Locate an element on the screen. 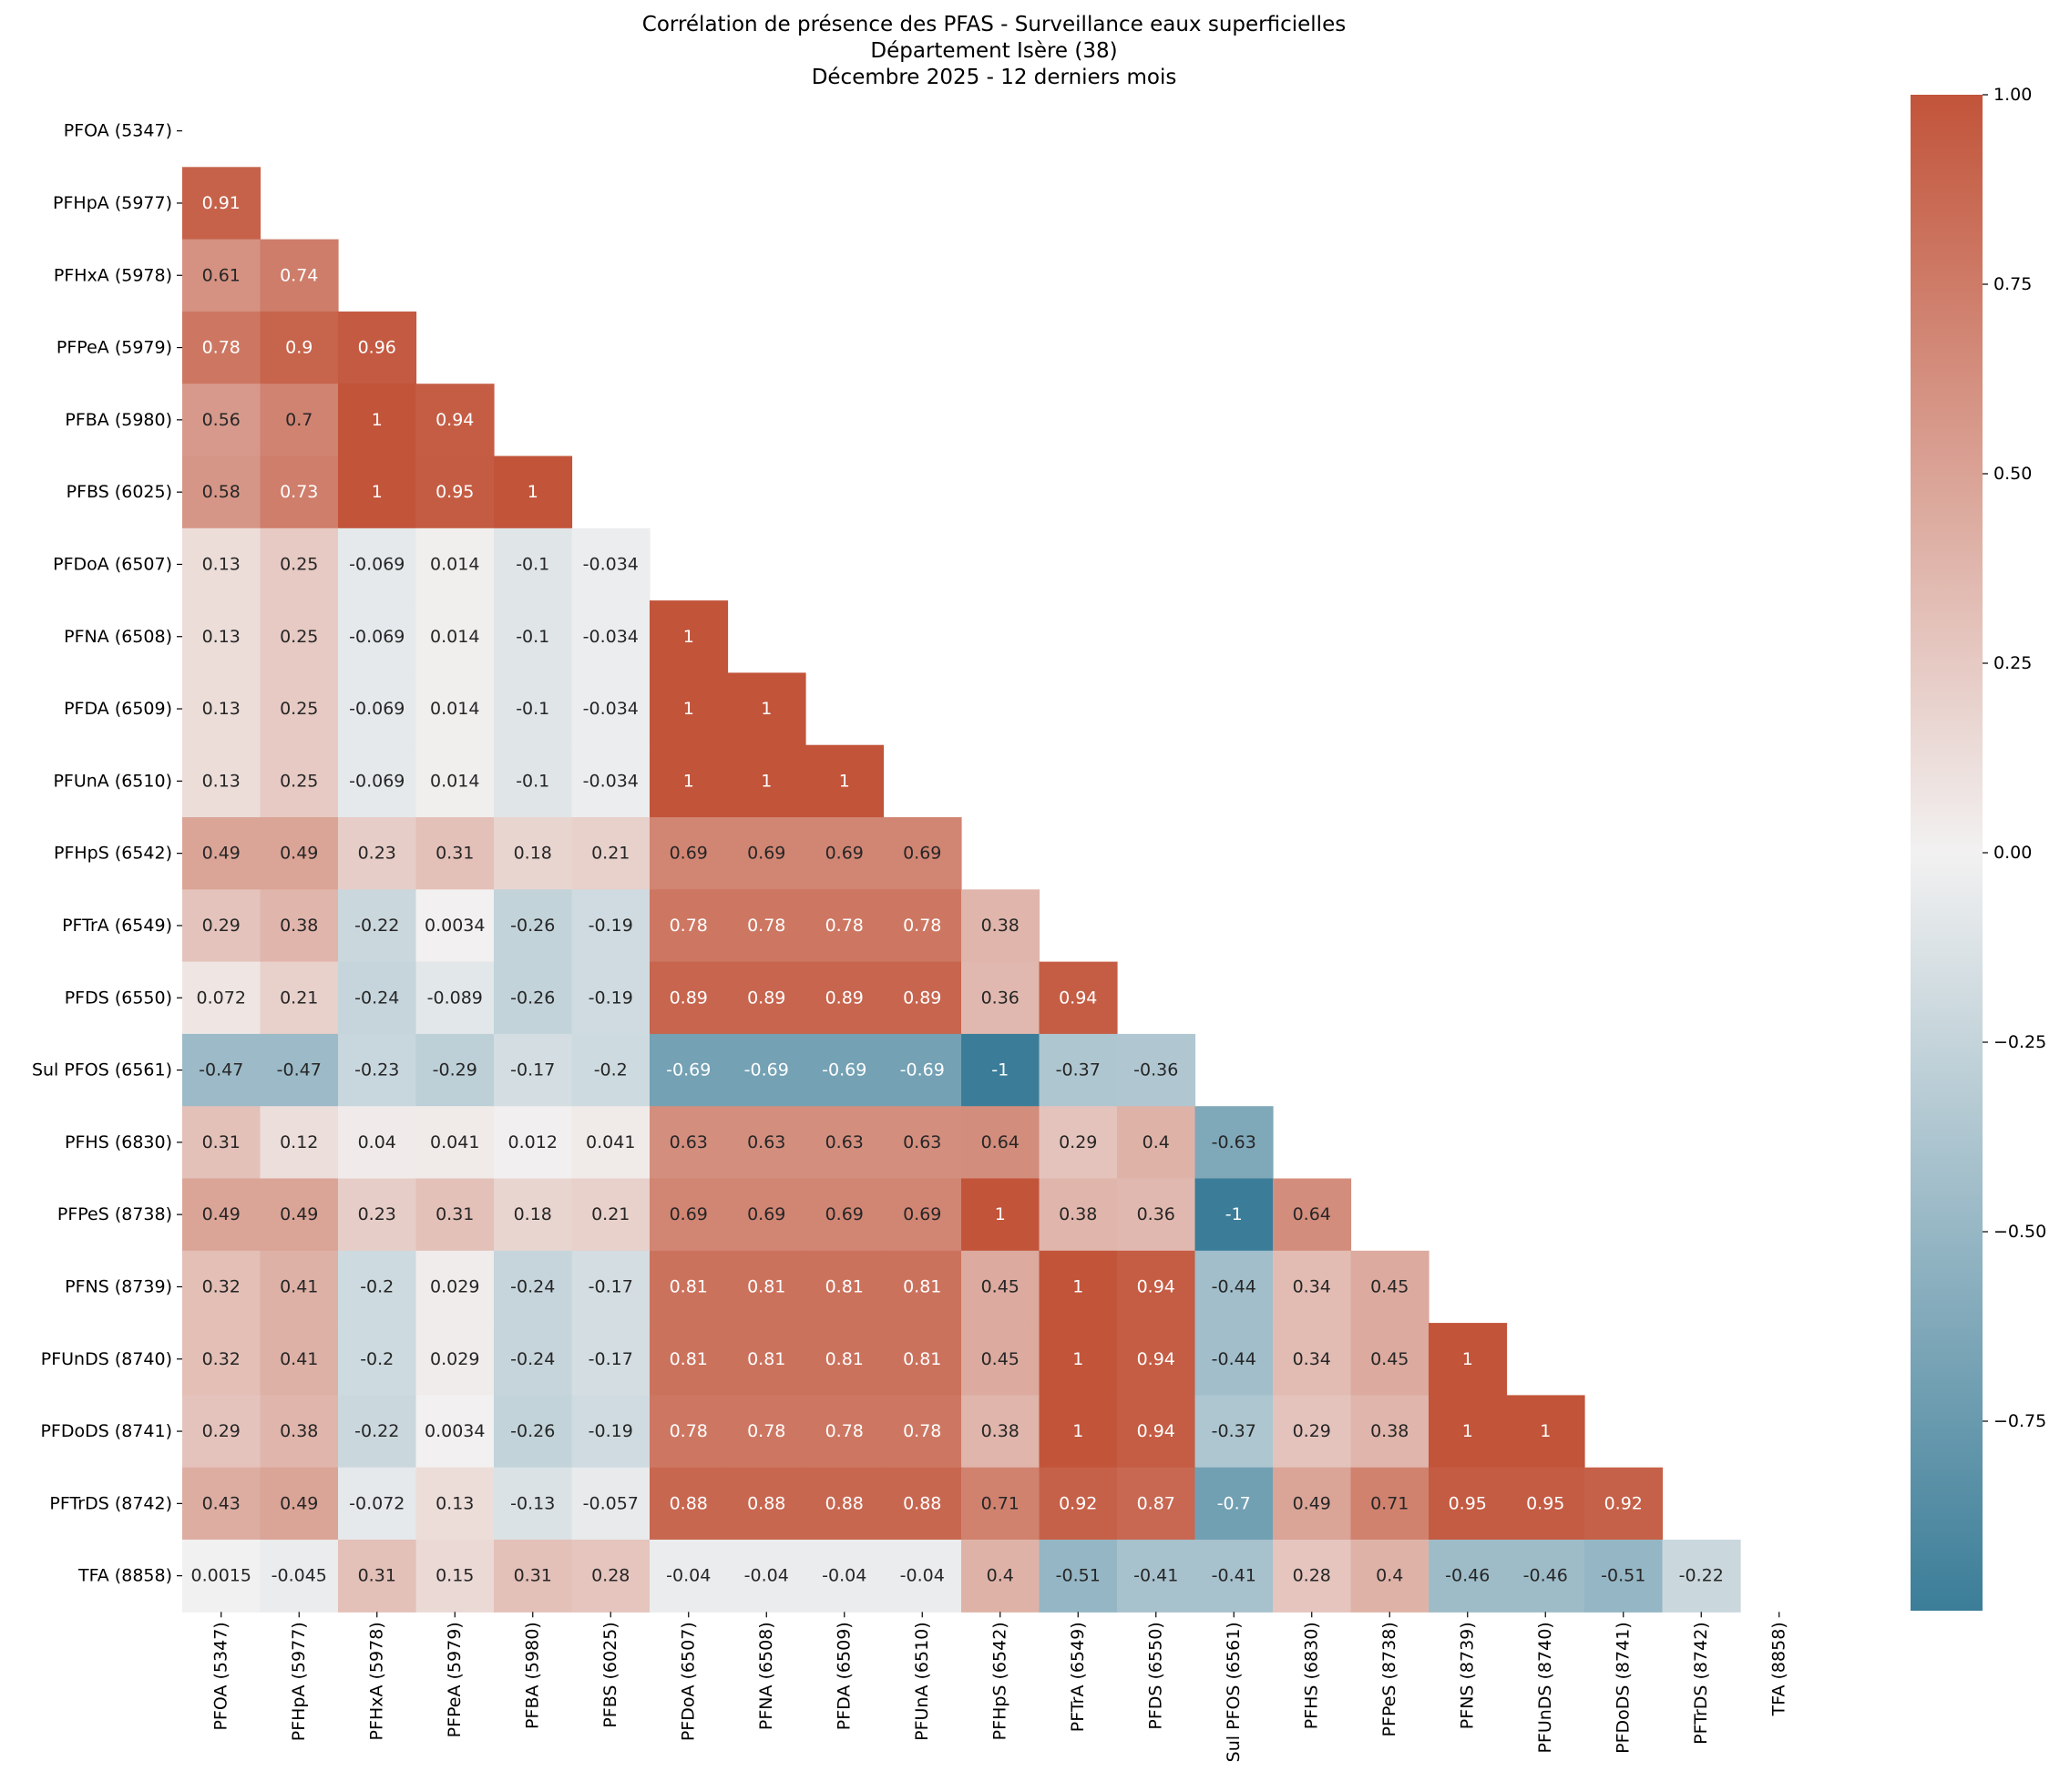 This screenshot has height=1792, width=2070. cell-value-label: -0.51 is located at coordinates (1623, 1576).